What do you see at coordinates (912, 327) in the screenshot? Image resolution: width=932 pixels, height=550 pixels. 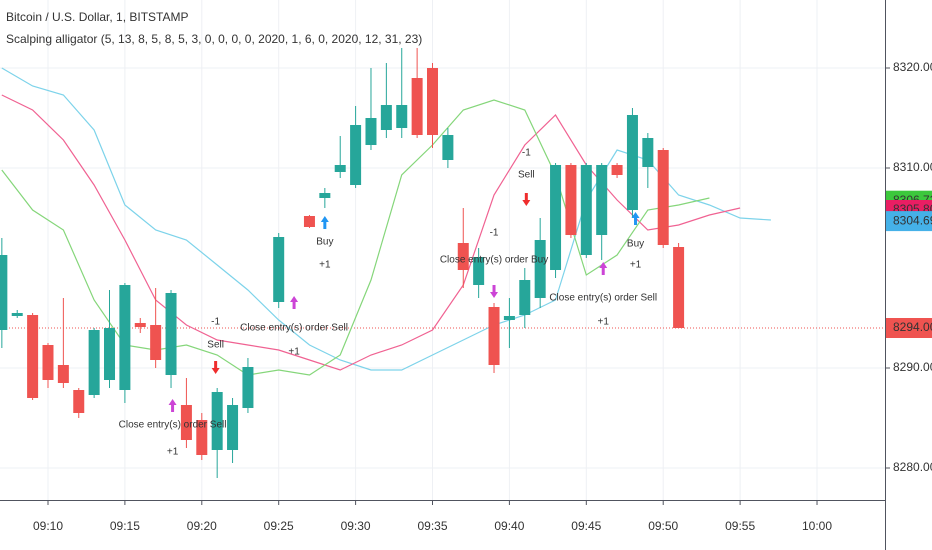 I see `price-label: 8294.00` at bounding box center [912, 327].